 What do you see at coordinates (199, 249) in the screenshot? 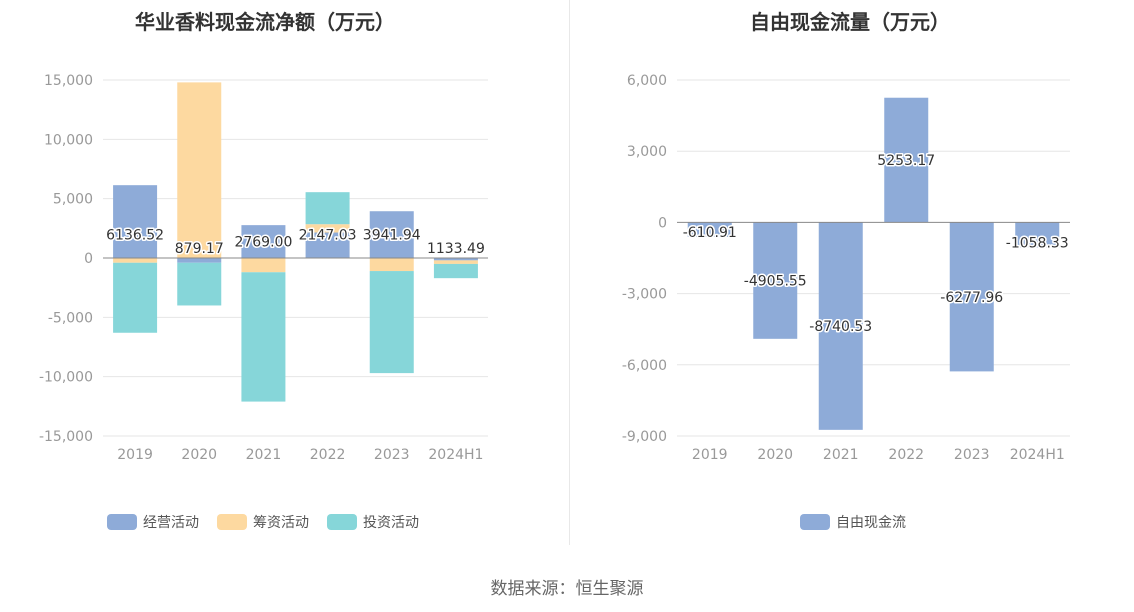
I see `left-data-label: 879.17` at bounding box center [199, 249].